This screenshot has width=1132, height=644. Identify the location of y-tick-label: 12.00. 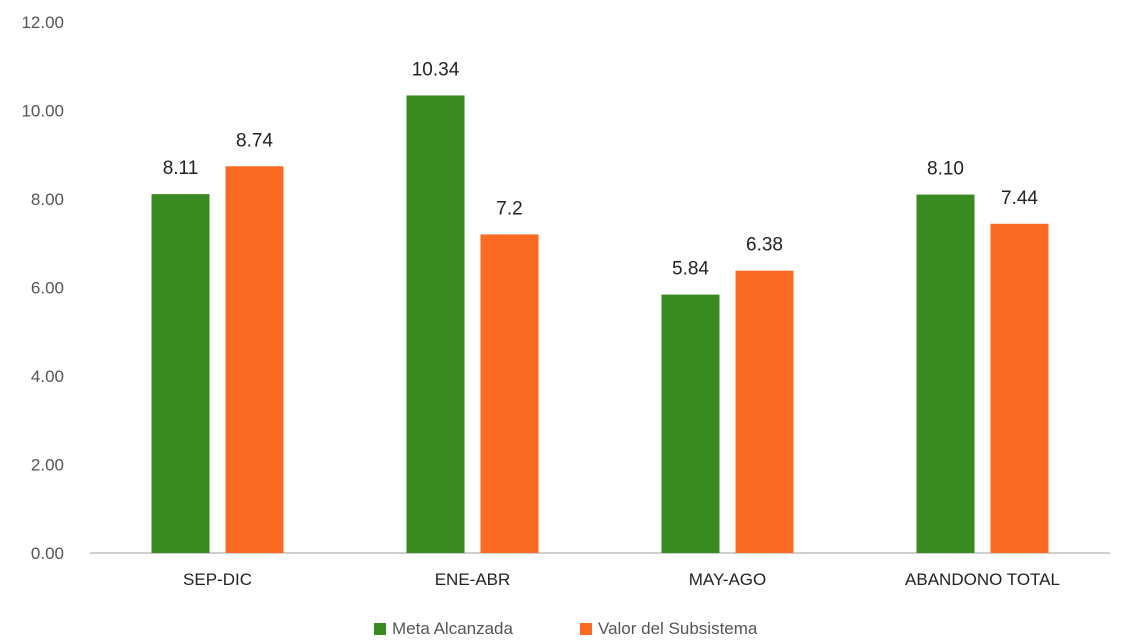
(42, 22).